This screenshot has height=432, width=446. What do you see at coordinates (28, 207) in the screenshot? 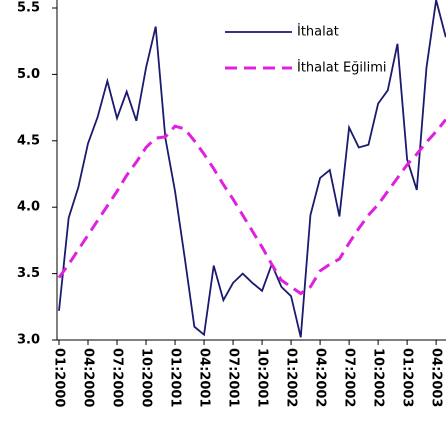
I see `y-tick-label: 4.0` at bounding box center [28, 207].